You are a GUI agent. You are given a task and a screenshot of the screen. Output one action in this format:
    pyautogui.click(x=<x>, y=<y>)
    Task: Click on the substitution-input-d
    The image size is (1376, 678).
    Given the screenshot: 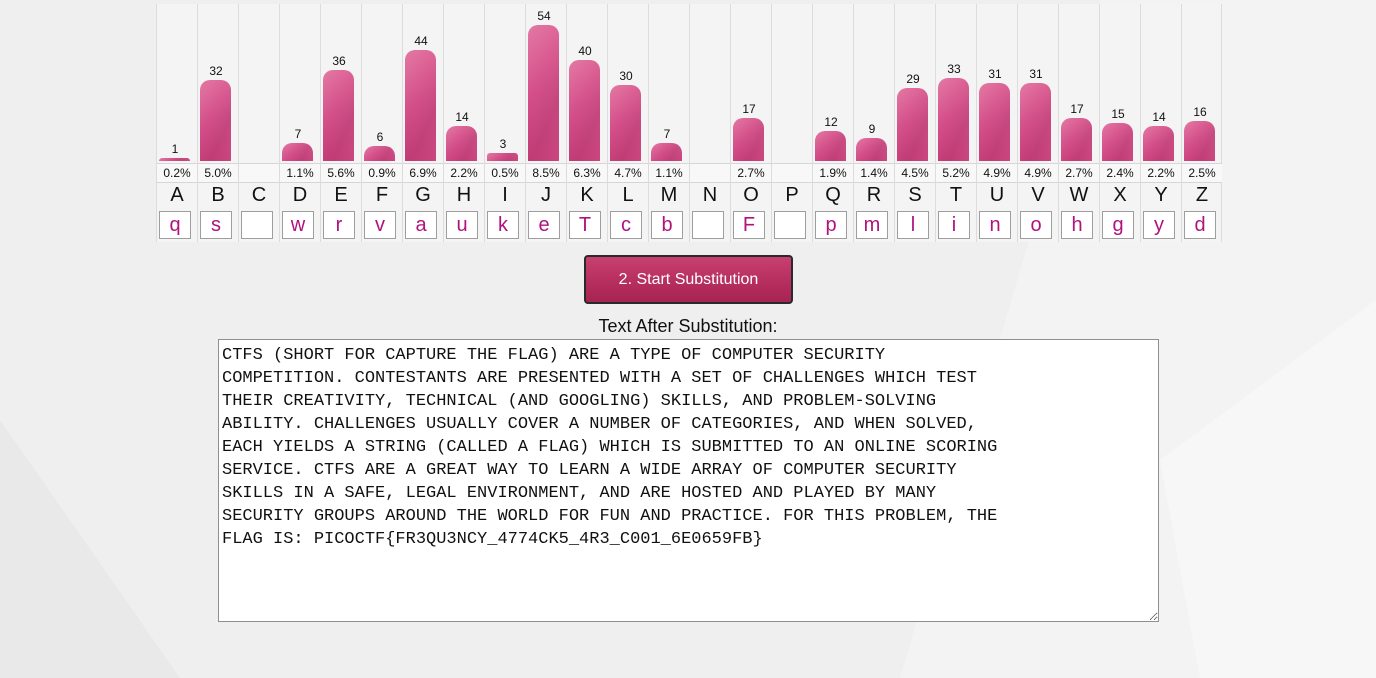 What is the action you would take?
    pyautogui.click(x=298, y=225)
    